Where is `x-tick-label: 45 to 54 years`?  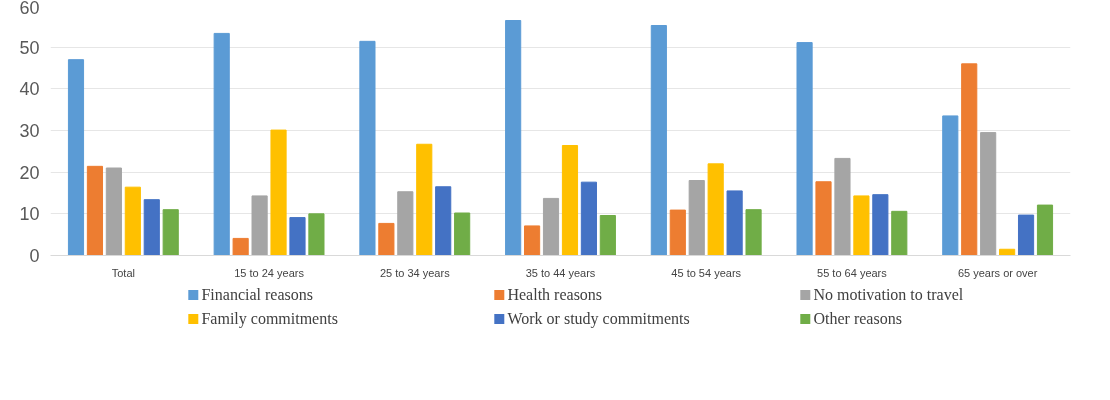 x-tick-label: 45 to 54 years is located at coordinates (706, 272).